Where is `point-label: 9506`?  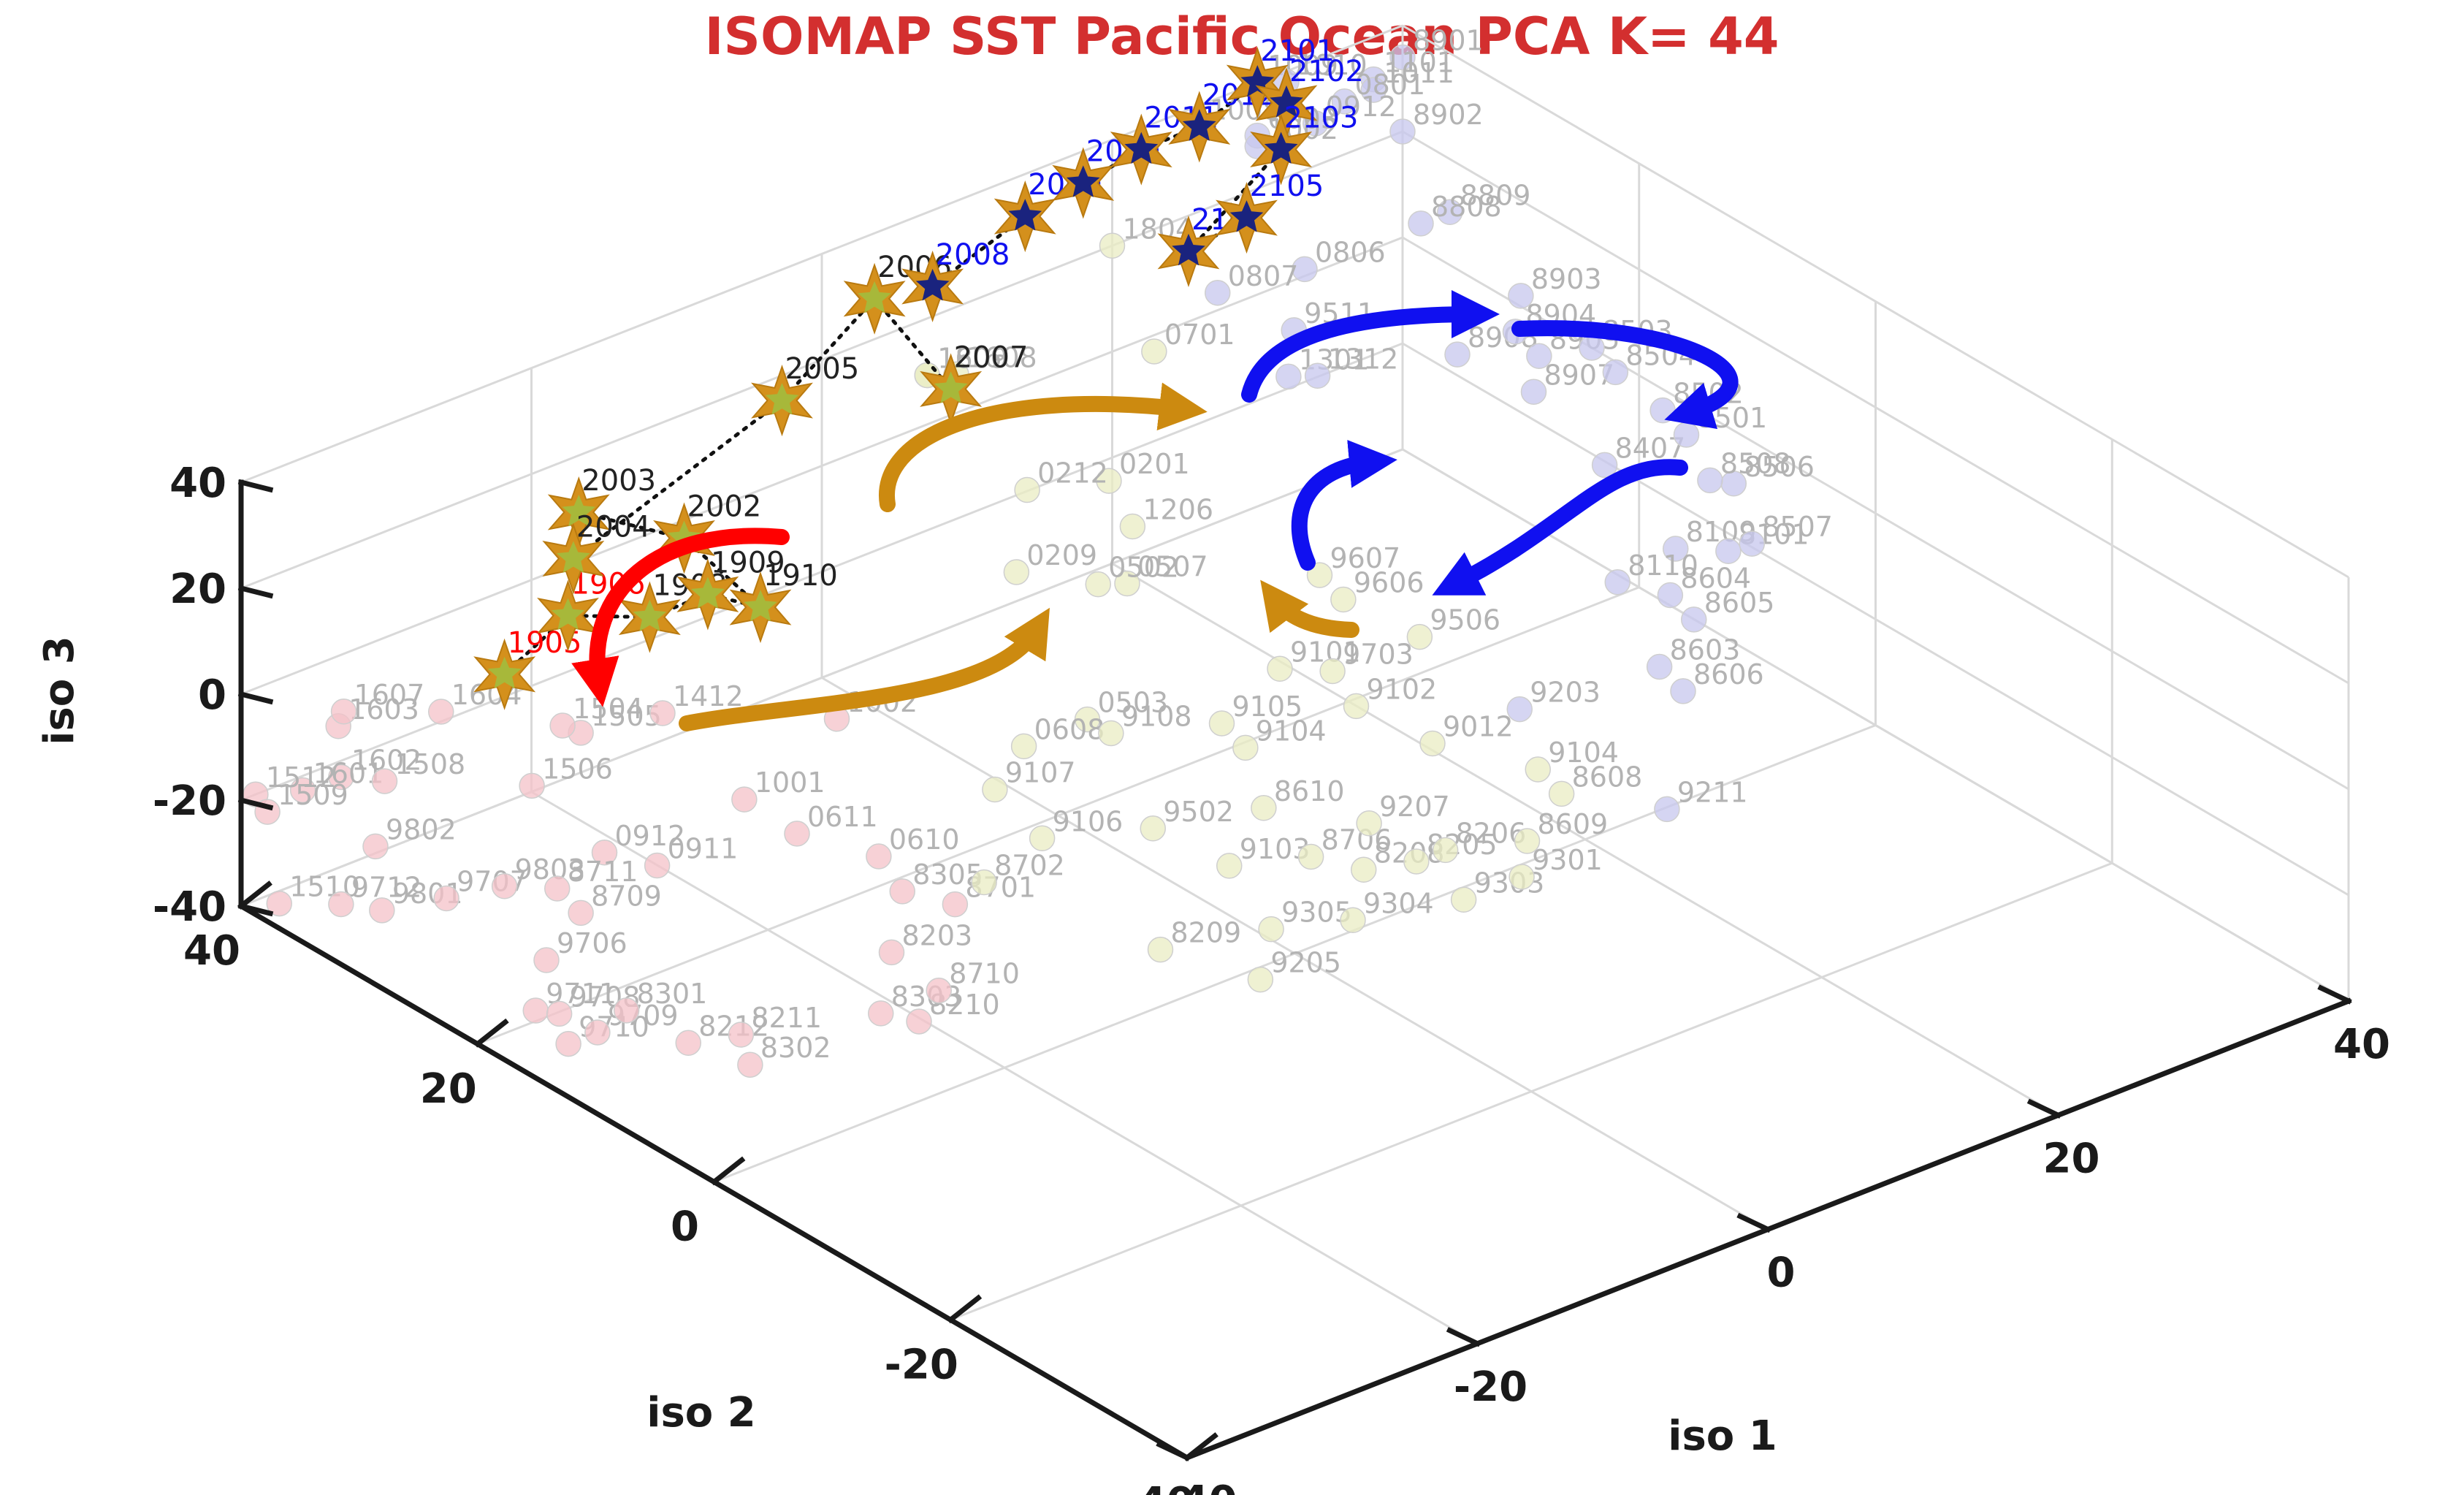
point-label: 9506 is located at coordinates (1465, 620).